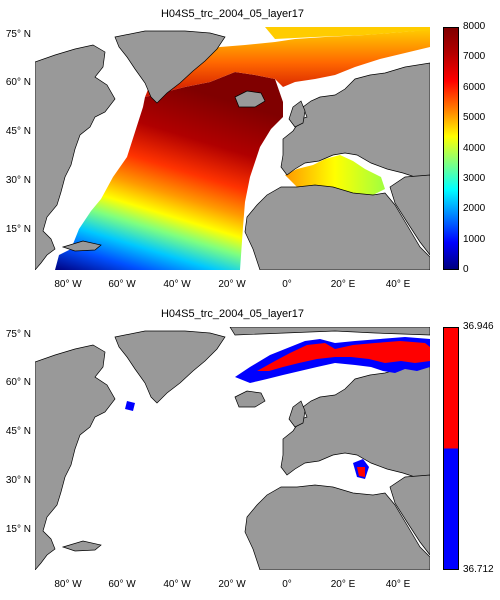  Describe the element at coordinates (177, 584) in the screenshot. I see `bottom-x-tick-40w: 40° W` at that location.